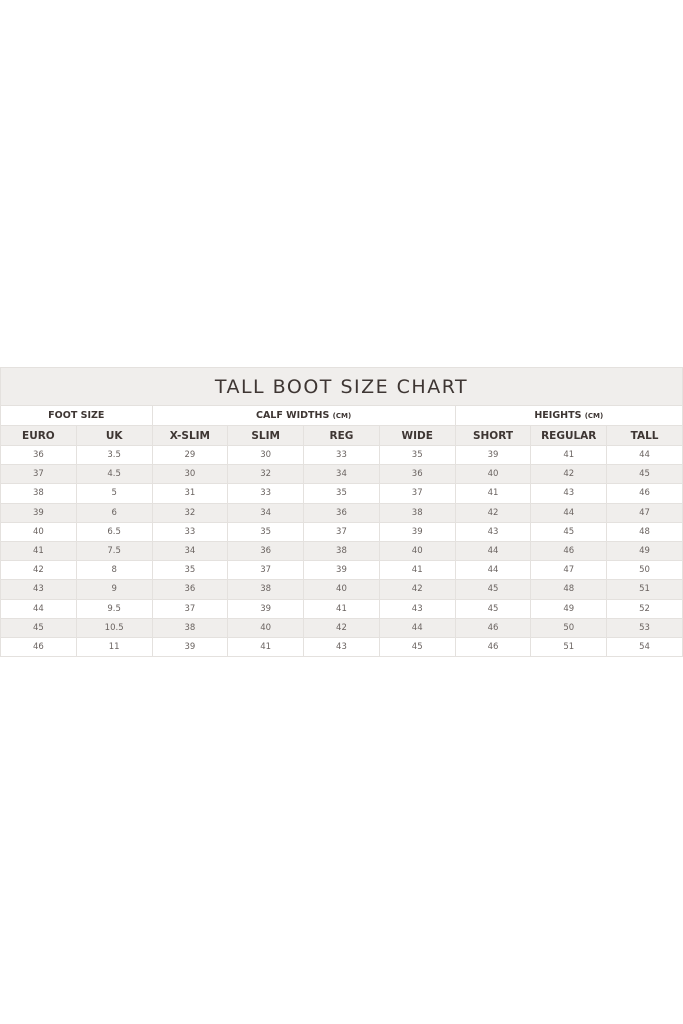 The image size is (683, 1024). Describe the element at coordinates (114, 435) in the screenshot. I see `column-header: UK` at that location.